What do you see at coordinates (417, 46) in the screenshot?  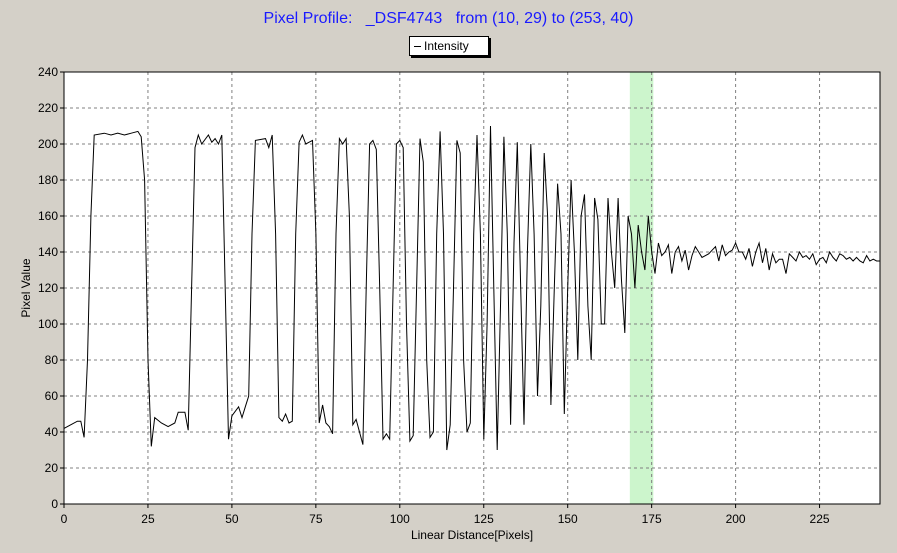 I see `legend-swatch-intensity` at bounding box center [417, 46].